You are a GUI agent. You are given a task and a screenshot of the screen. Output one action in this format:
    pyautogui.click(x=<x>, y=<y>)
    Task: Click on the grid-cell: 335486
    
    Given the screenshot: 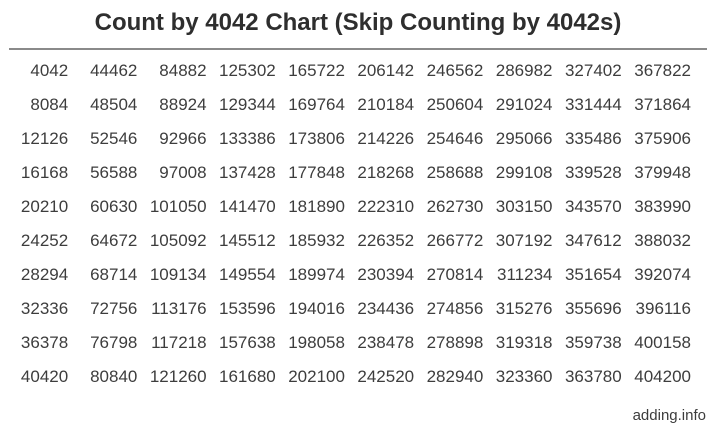 What is the action you would take?
    pyautogui.click(x=593, y=138)
    